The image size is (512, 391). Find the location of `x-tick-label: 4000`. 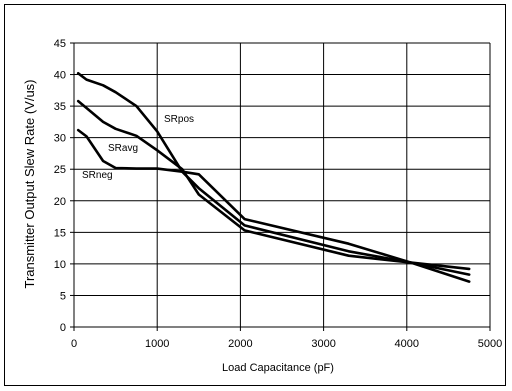

x-tick-label: 4000 is located at coordinates (407, 344).